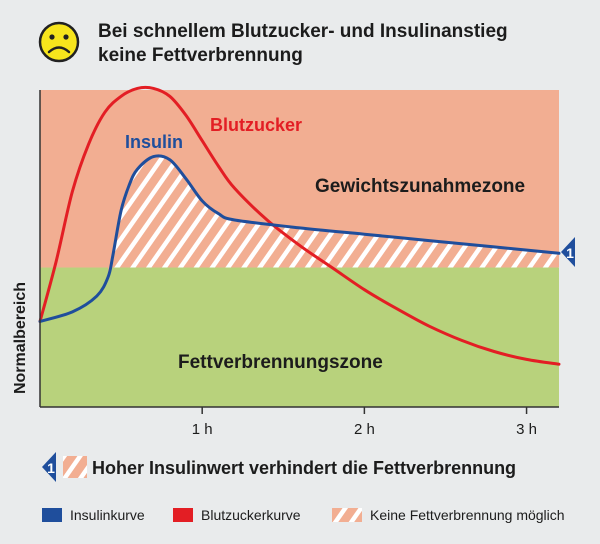 This screenshot has height=544, width=600. What do you see at coordinates (75, 467) in the screenshot?
I see `note-hatch-swatch` at bounding box center [75, 467].